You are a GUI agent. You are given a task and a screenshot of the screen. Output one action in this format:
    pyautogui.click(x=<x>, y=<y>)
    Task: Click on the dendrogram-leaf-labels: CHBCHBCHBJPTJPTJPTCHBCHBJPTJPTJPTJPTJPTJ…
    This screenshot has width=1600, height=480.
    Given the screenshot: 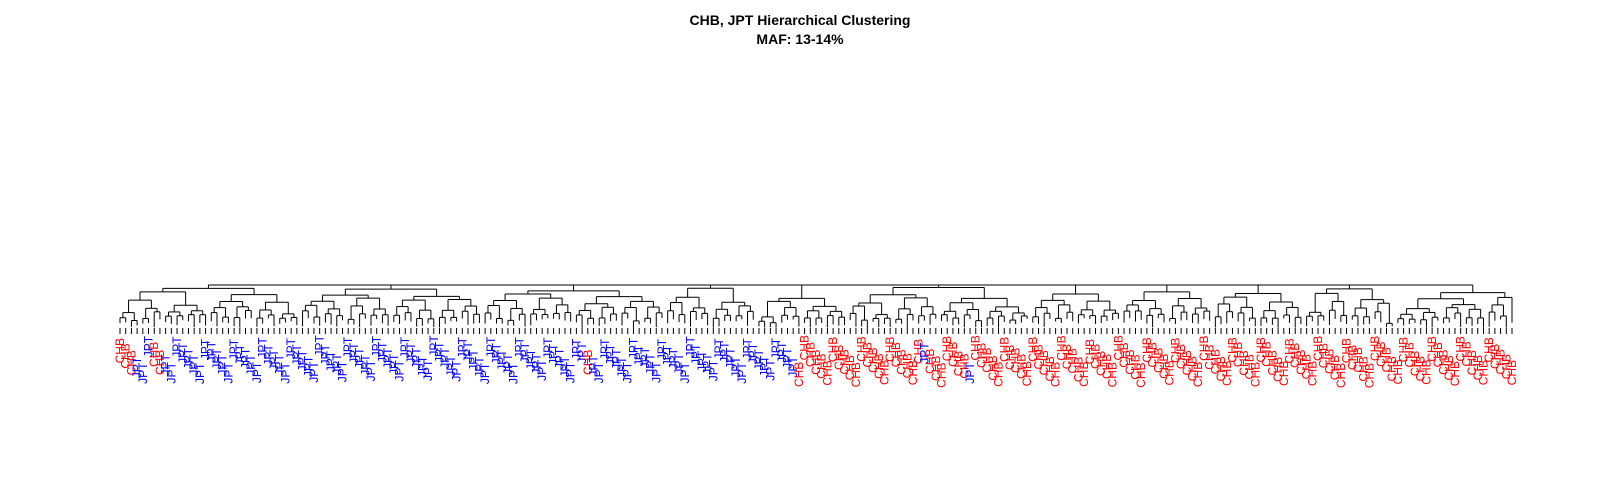 What is the action you would take?
    pyautogui.click(x=816, y=362)
    